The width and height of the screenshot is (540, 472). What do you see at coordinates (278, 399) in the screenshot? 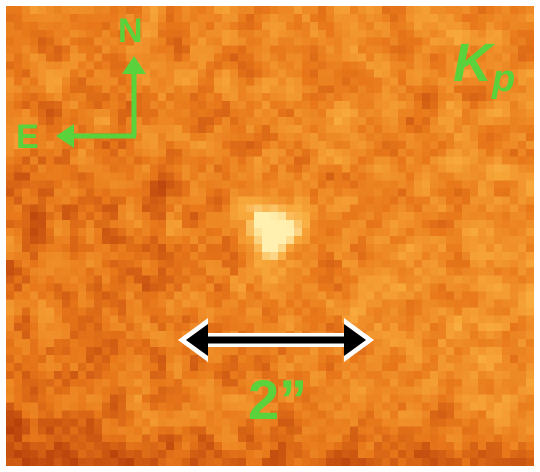
I see `scale-label: 2”` at bounding box center [278, 399].